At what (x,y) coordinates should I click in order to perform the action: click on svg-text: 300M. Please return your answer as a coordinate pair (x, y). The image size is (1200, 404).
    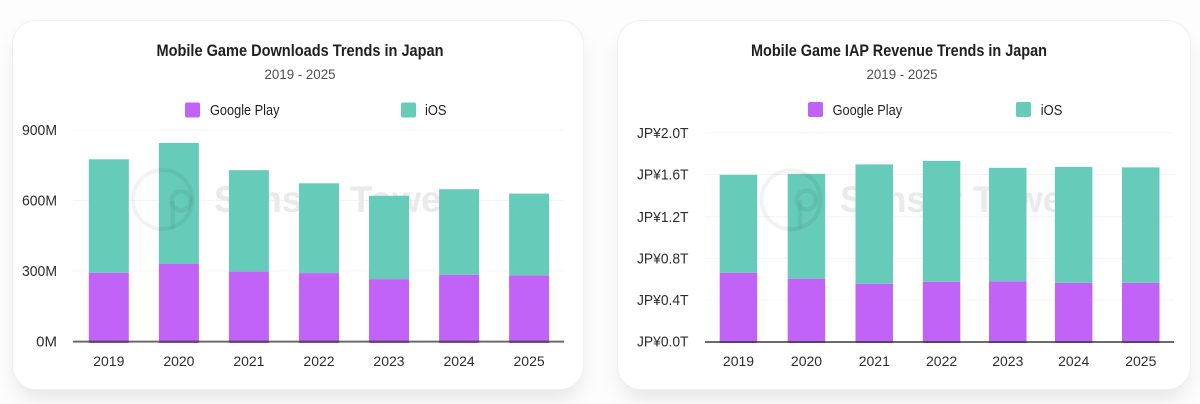
    Looking at the image, I should click on (39, 271).